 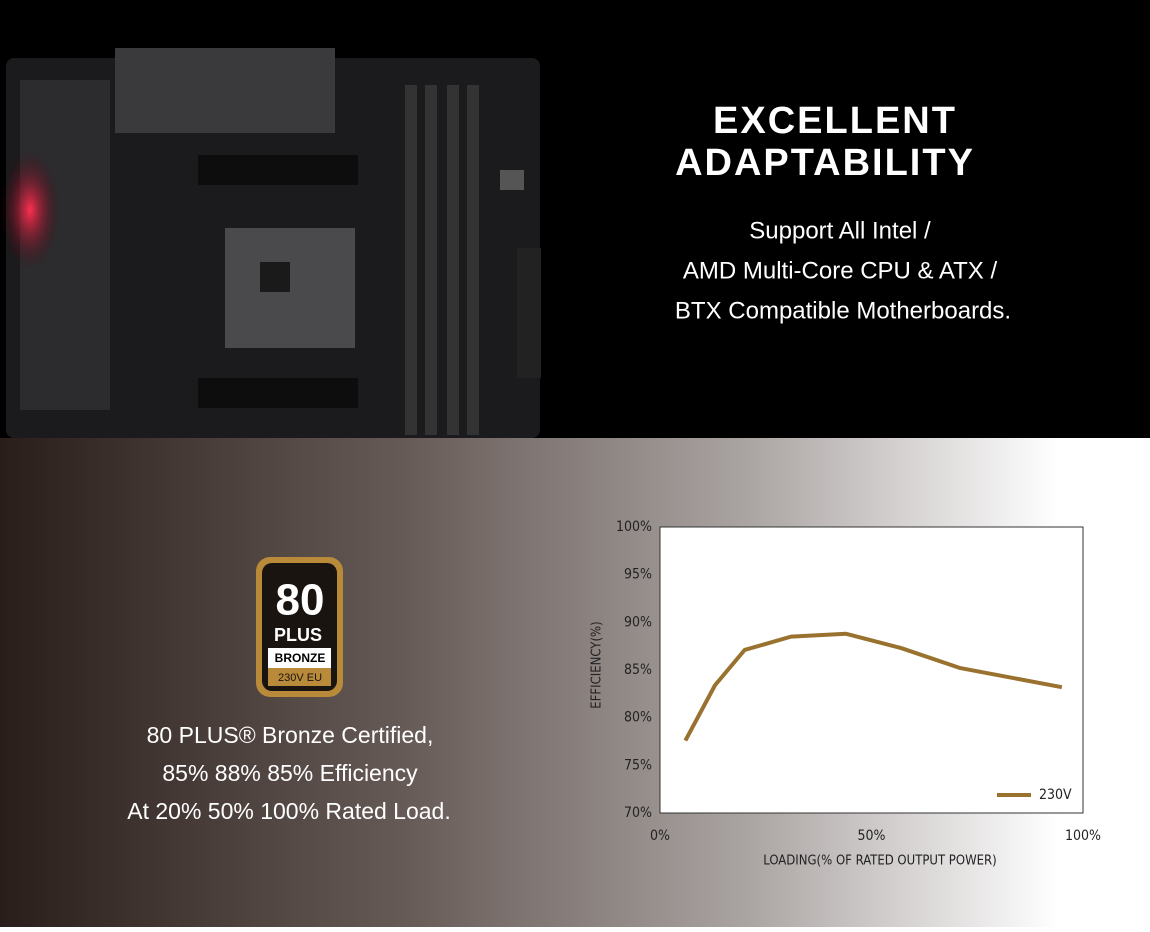 I want to click on y-tick-label: 85%, so click(x=638, y=670).